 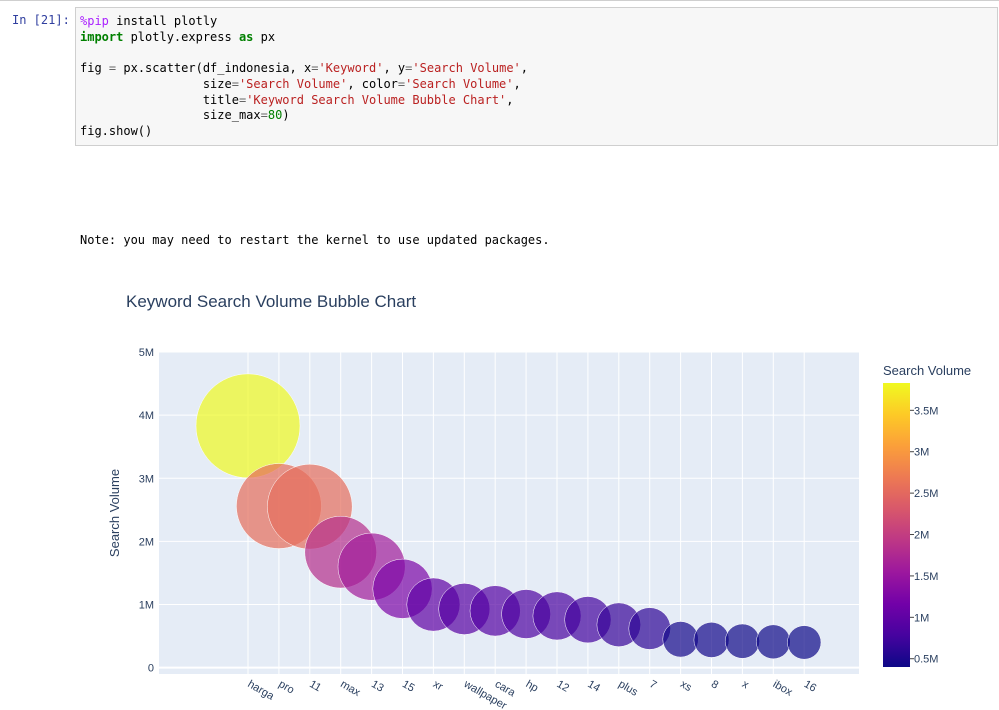 I want to click on code-token: fig.show(), so click(x=116, y=130).